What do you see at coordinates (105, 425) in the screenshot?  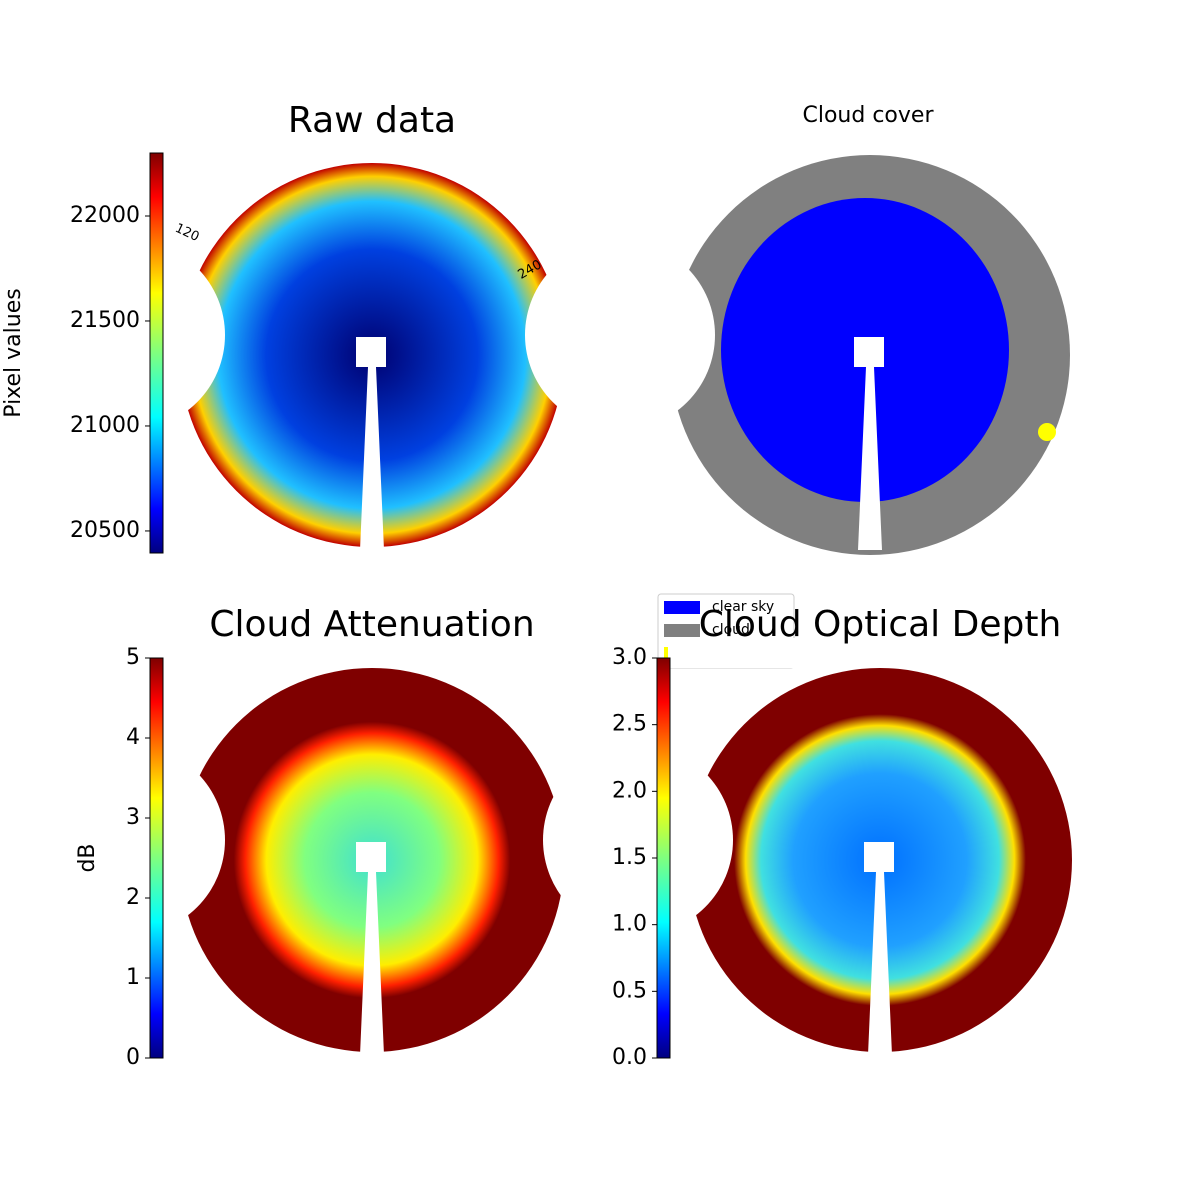 I see `colorbar-tick-label: 21000` at bounding box center [105, 425].